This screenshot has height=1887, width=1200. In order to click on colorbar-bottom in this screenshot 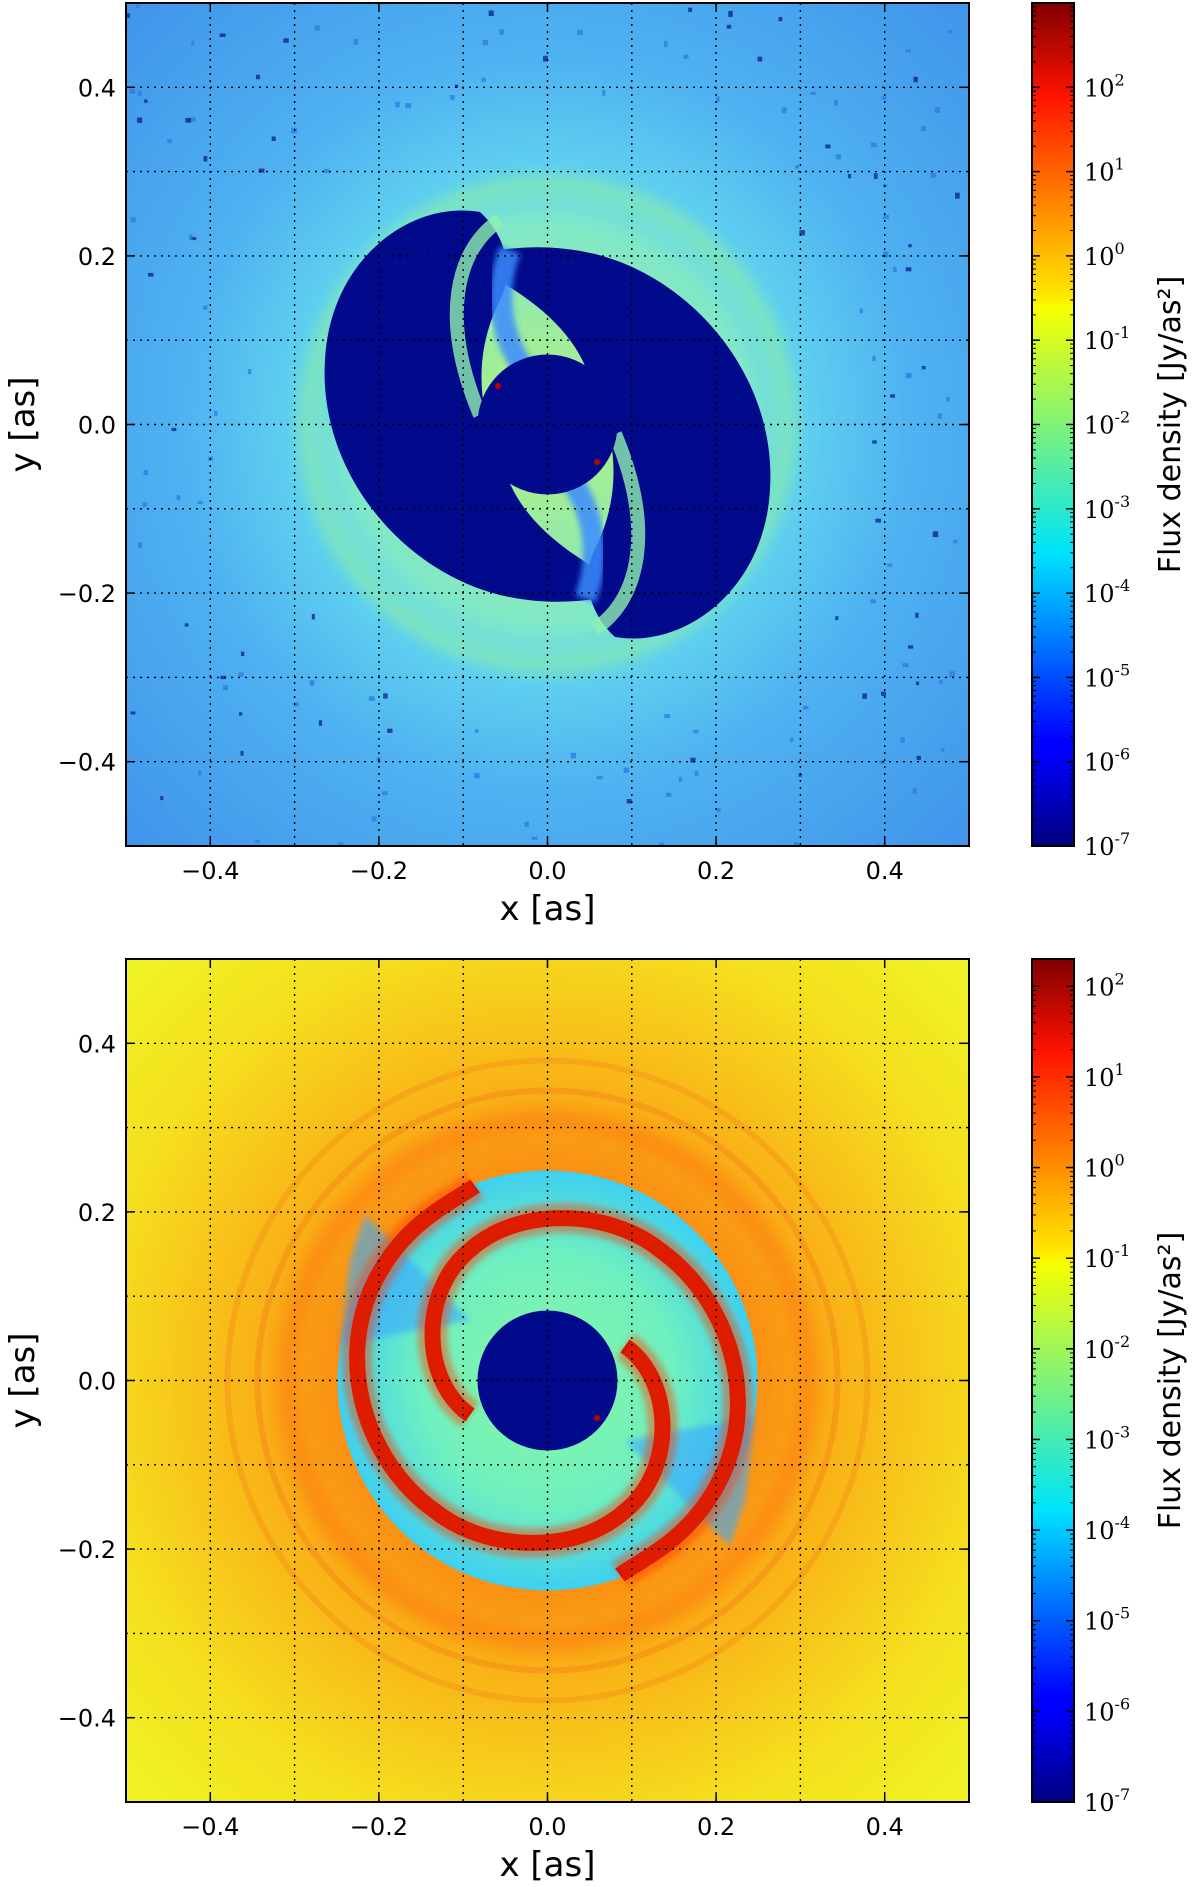, I will do `click(1053, 1380)`.